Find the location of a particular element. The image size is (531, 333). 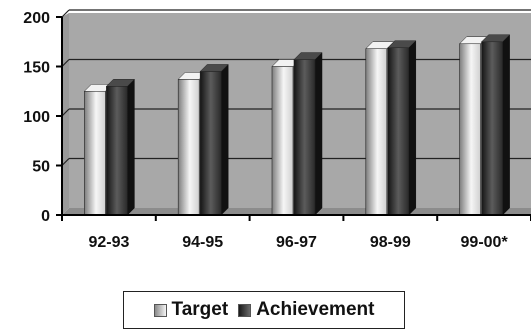

plot-side-wall is located at coordinates (65, 114).